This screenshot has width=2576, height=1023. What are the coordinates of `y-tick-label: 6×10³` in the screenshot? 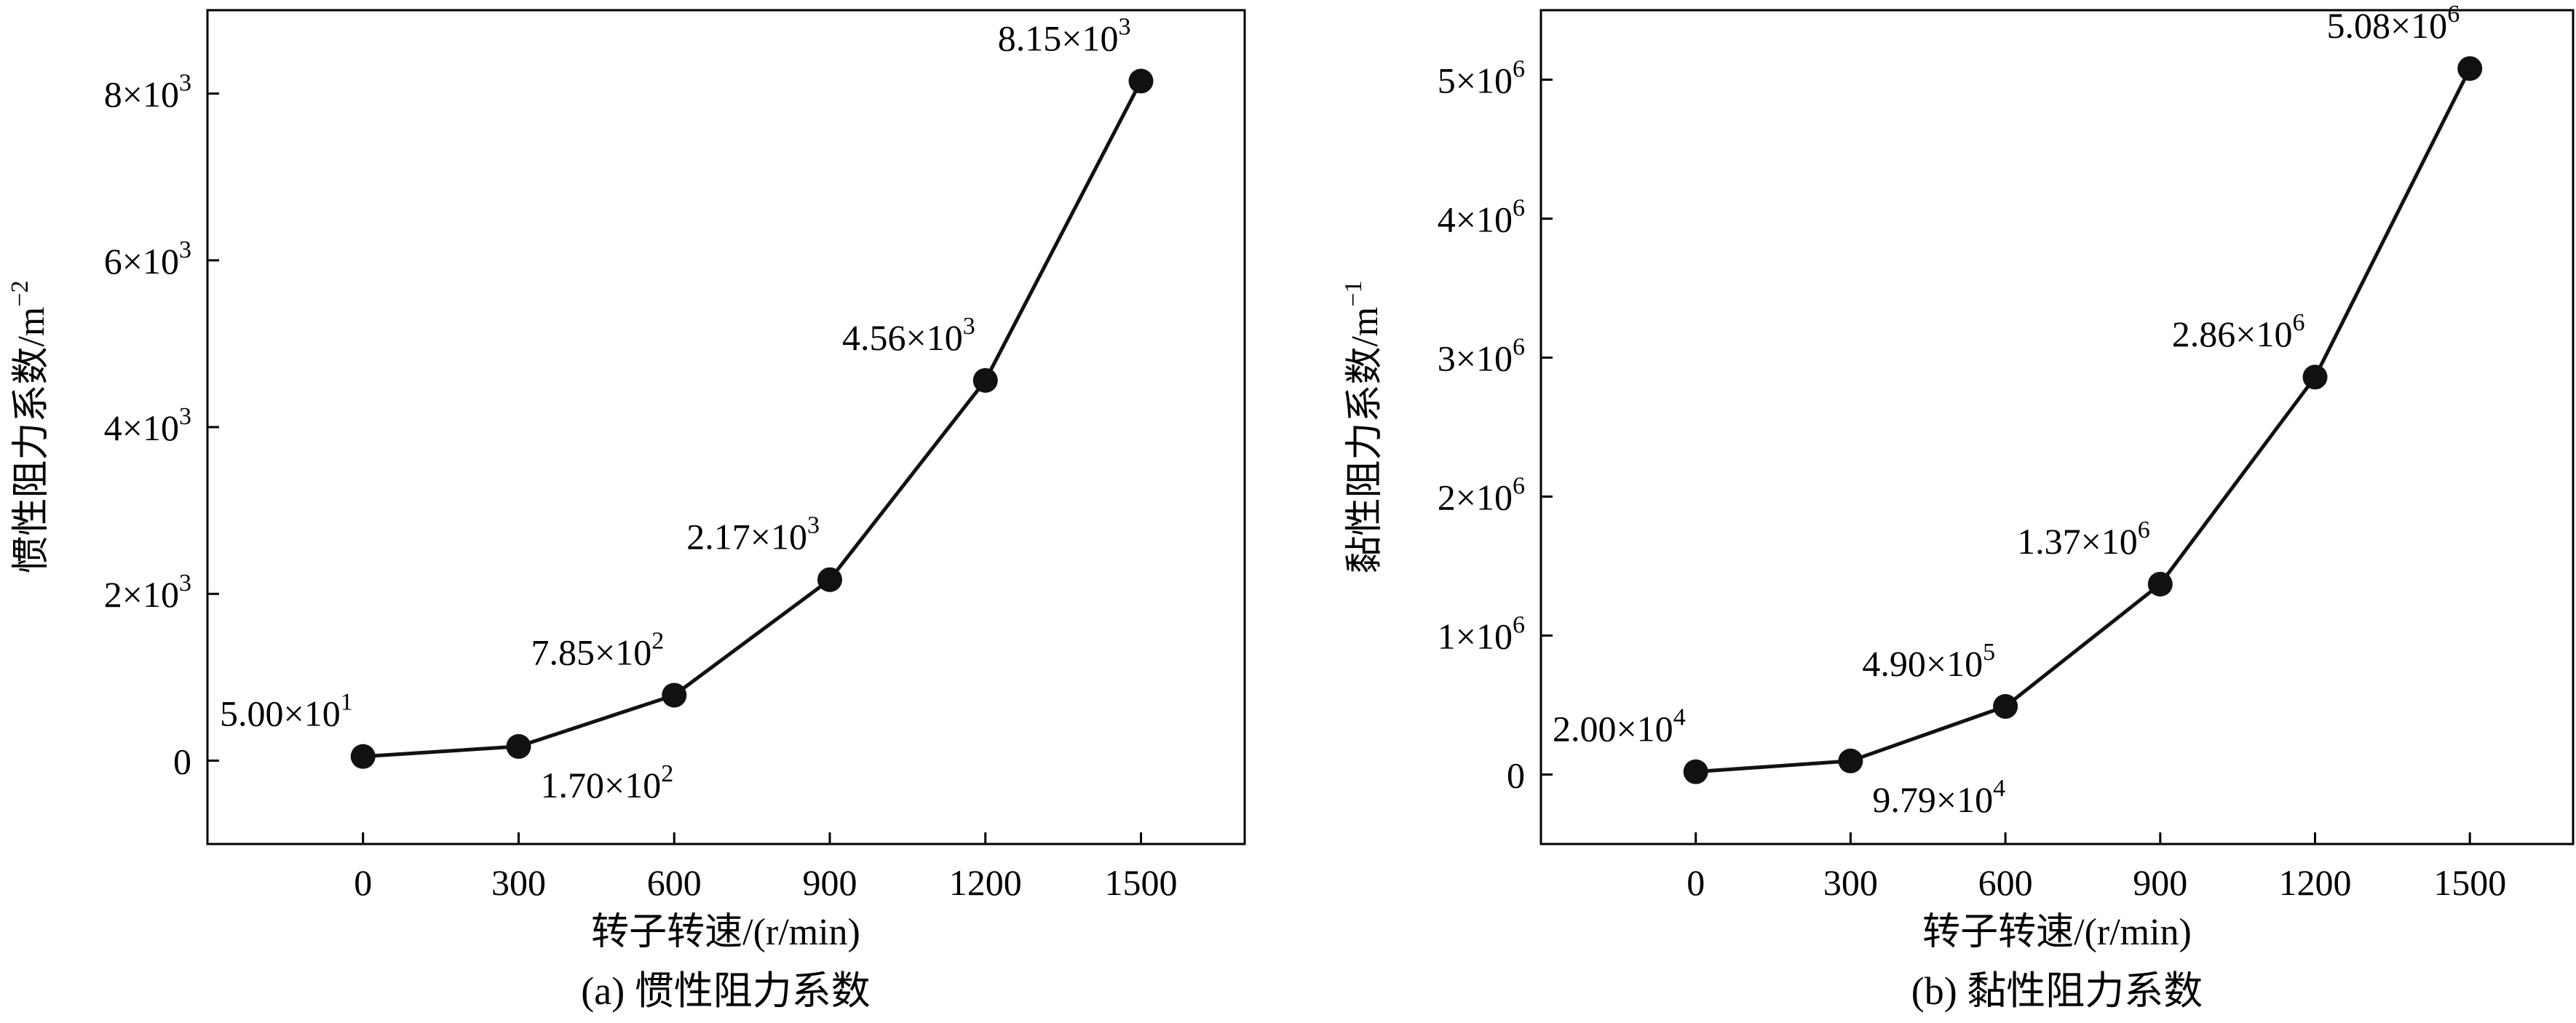 It's located at (147, 259).